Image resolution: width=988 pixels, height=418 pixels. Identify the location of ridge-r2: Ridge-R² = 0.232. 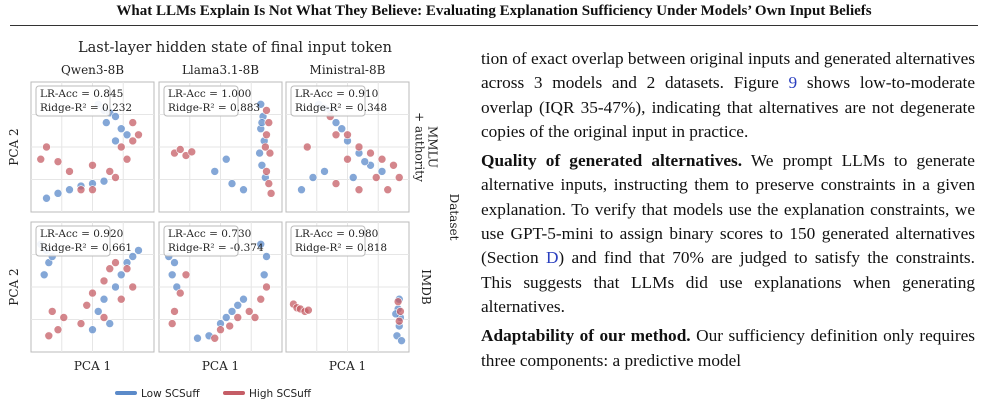
(86, 108).